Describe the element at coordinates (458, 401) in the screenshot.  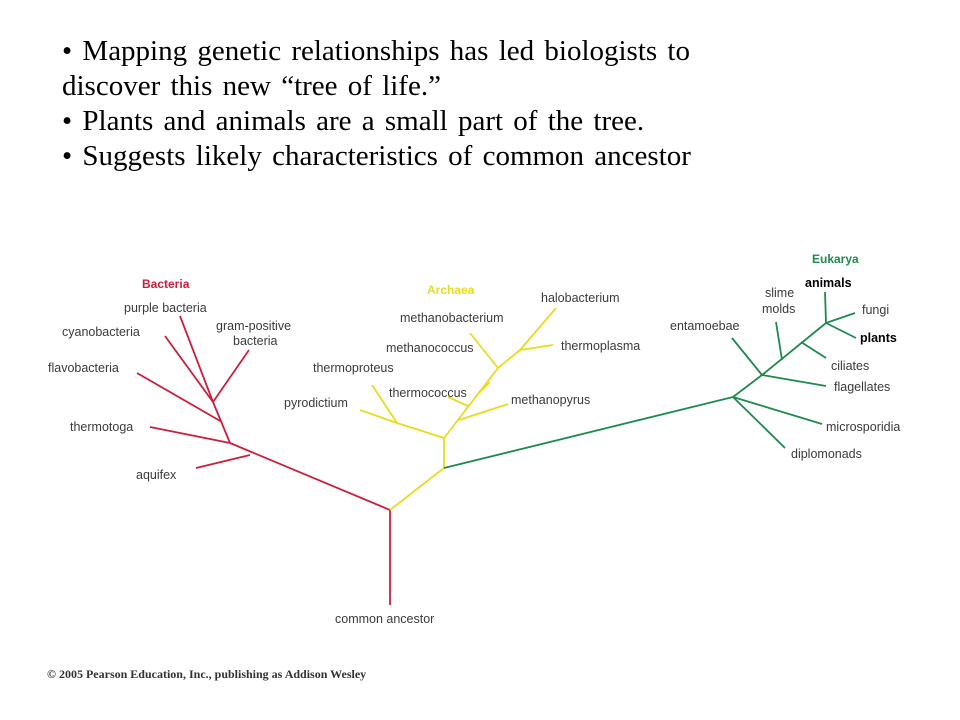
I see `branch-thermococcus` at that location.